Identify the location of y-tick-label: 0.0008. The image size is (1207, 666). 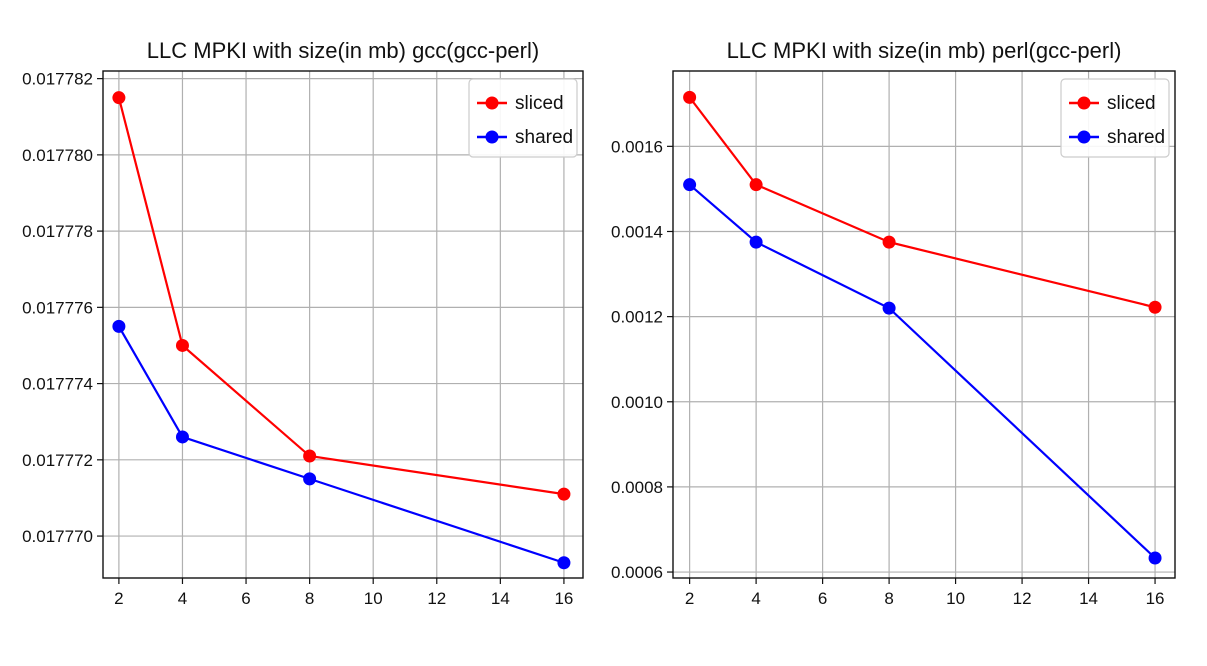
(637, 487).